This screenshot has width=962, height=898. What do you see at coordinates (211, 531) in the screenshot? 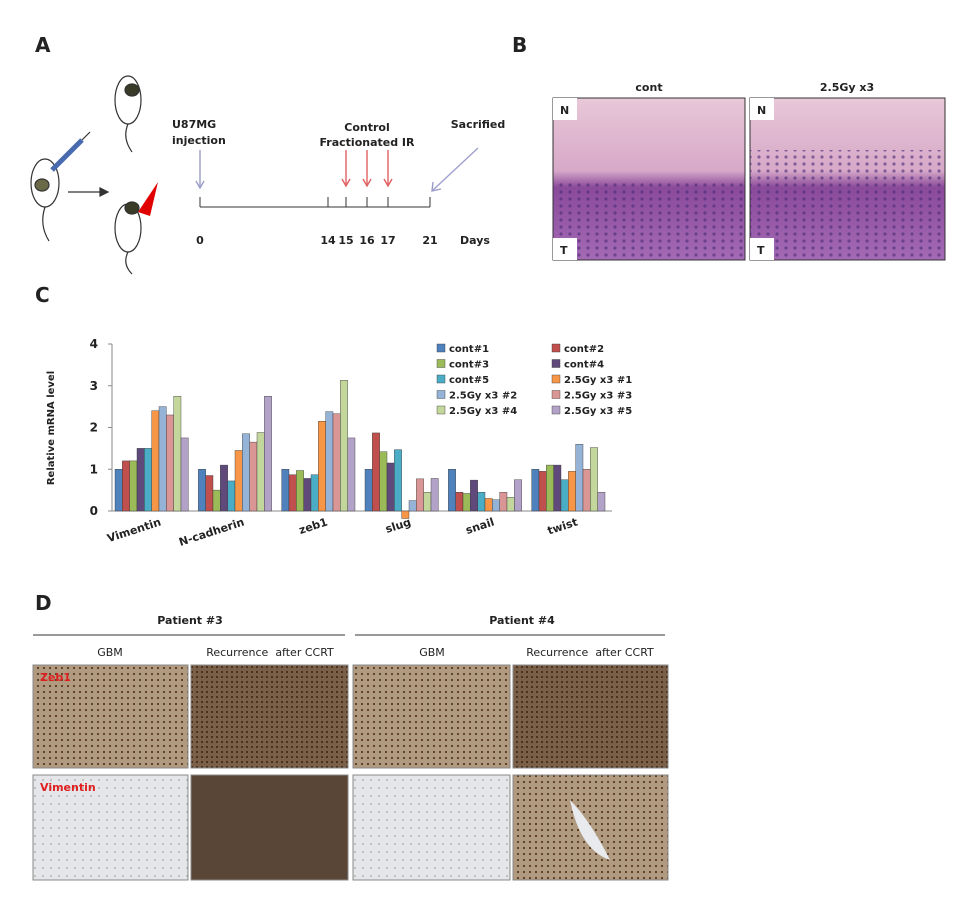
I see `x-tick-label: N-cadherin` at bounding box center [211, 531].